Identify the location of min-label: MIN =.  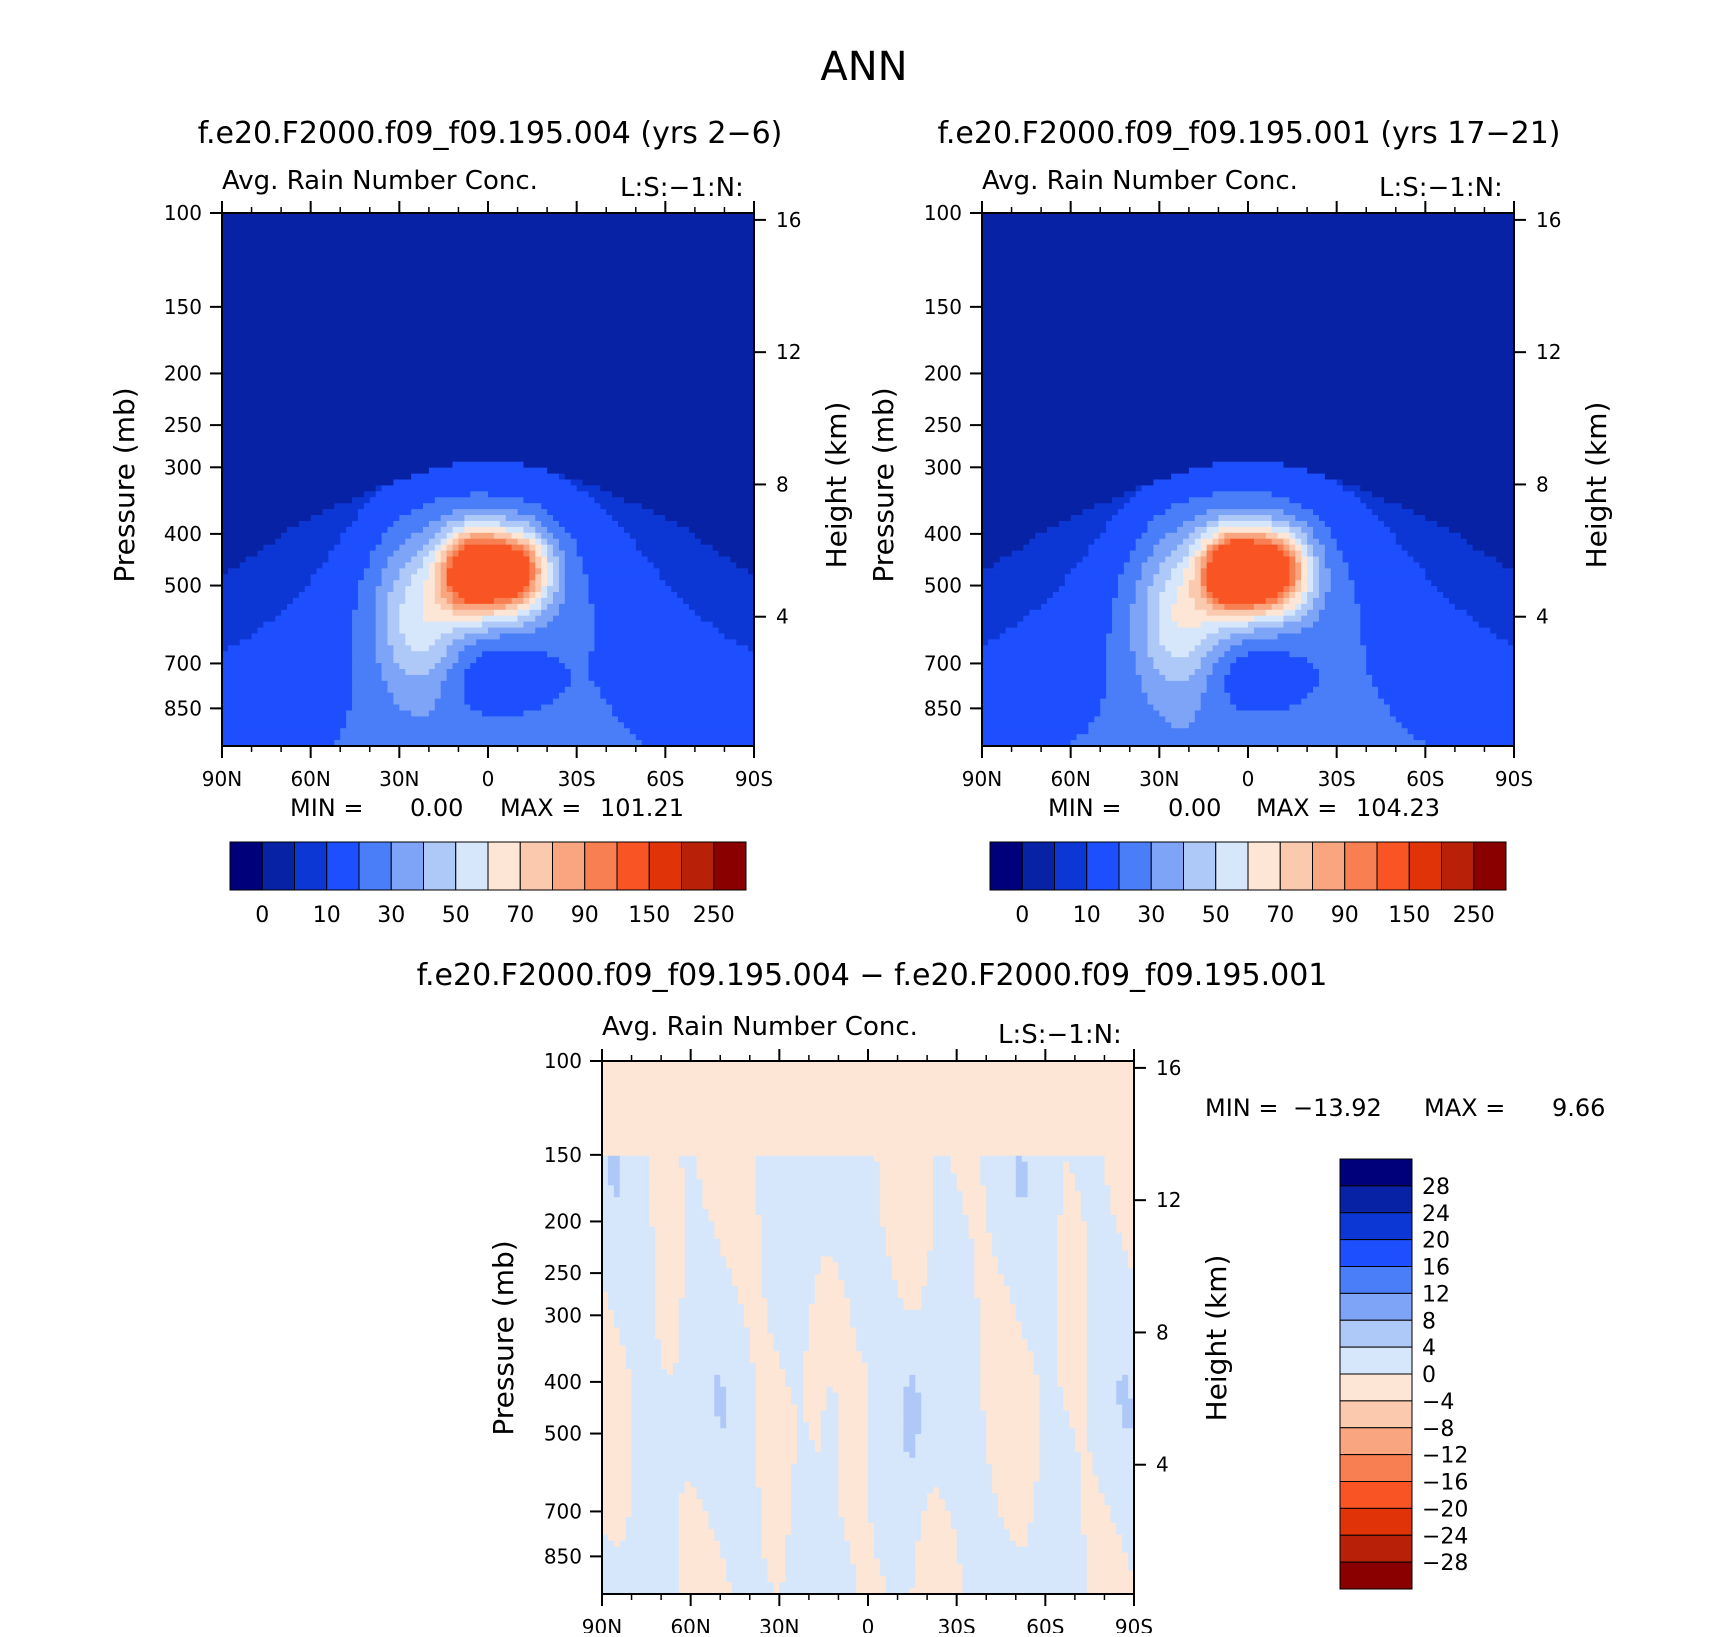
(326, 808).